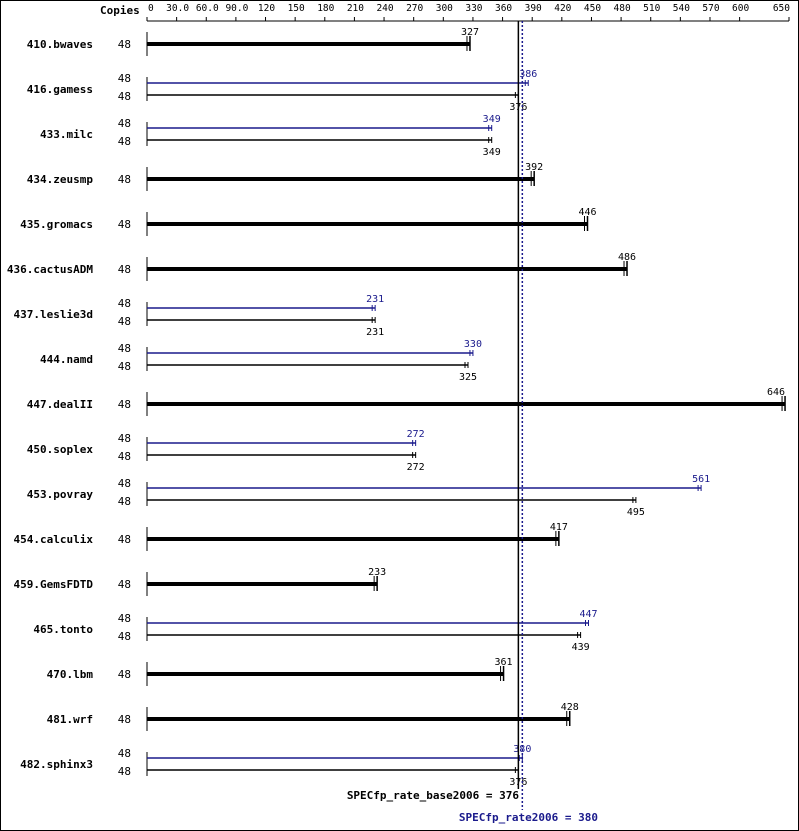  Describe the element at coordinates (308, 221) in the screenshot. I see `benchmark-row: 435.gromacs 48 446` at that location.